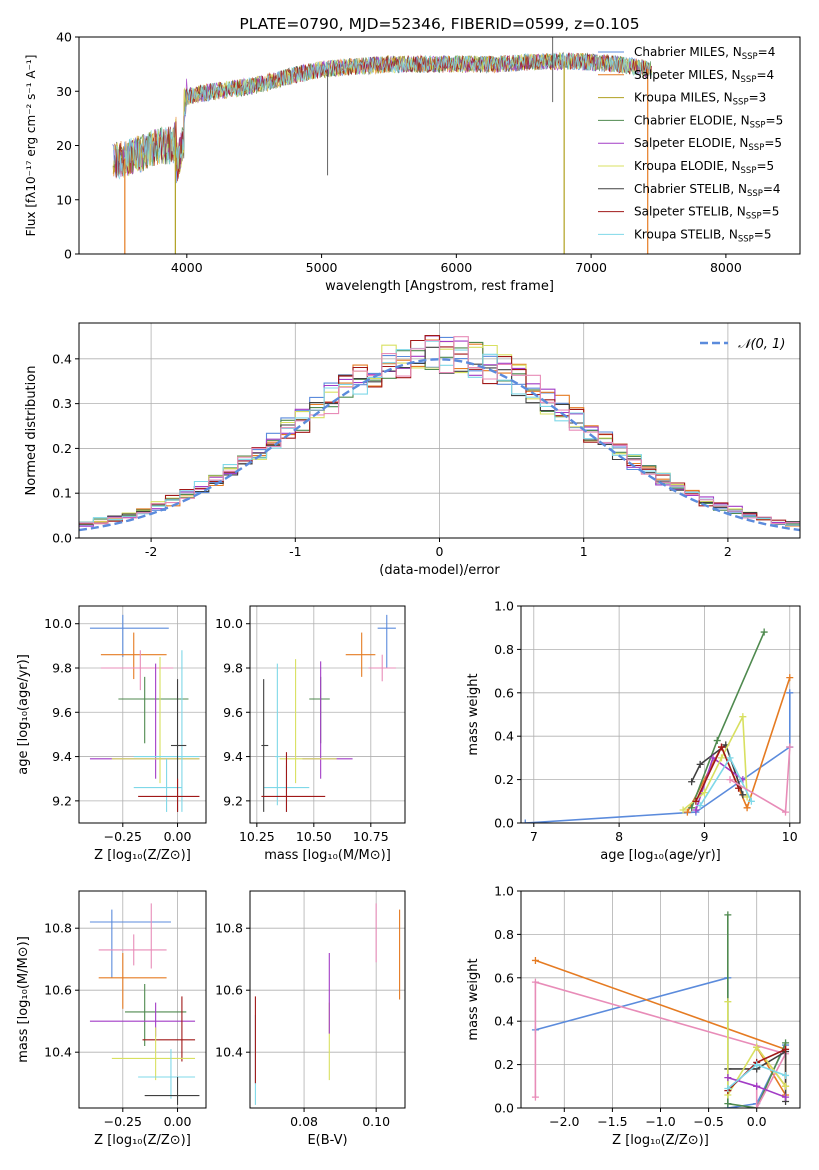 This screenshot has height=1170, width=819. Describe the element at coordinates (62, 493) in the screenshot. I see `y-tick-label: 0.1` at that location.